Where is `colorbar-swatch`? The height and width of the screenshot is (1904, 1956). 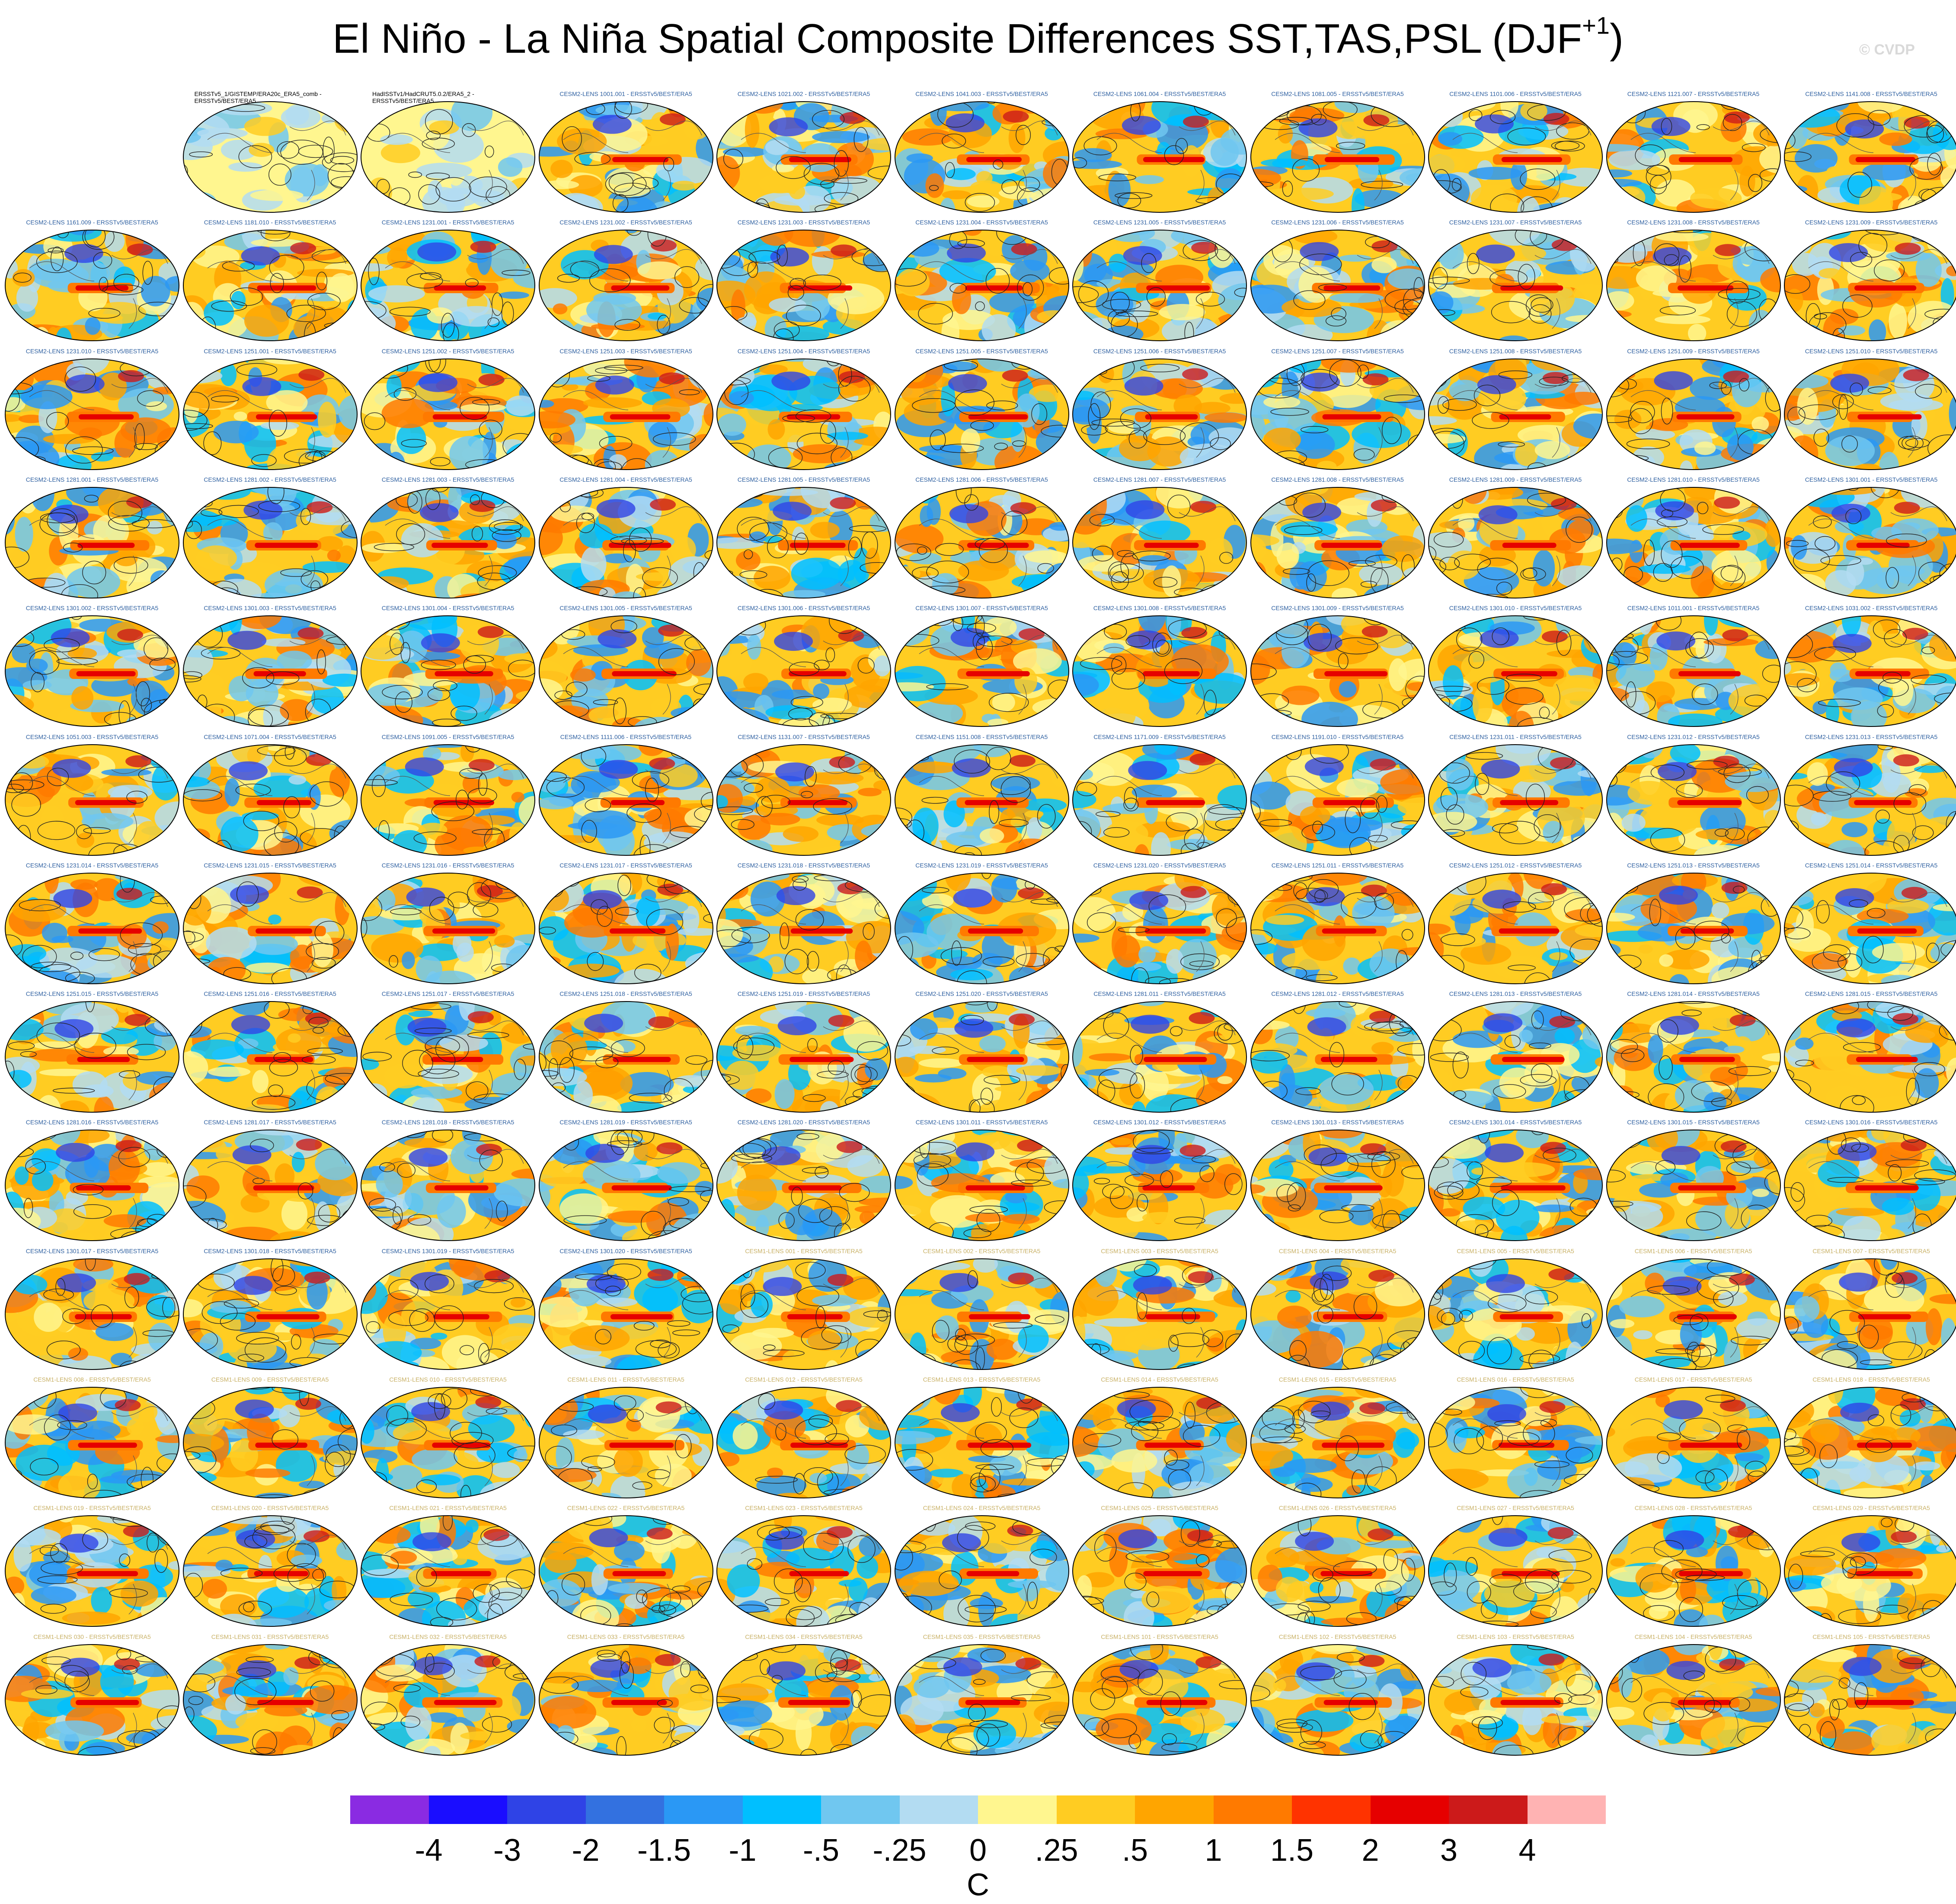
colorbar-swatch is located at coordinates (703, 1809).